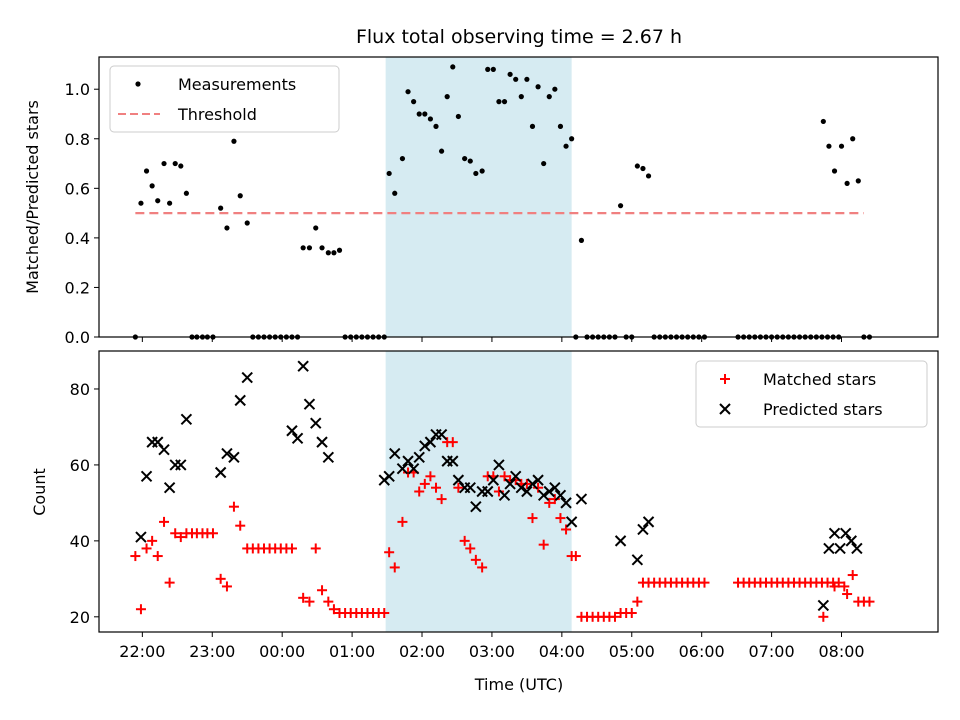 The width and height of the screenshot is (960, 720). What do you see at coordinates (84, 503) in the screenshot?
I see `bottom-y-ticks: 20 40 60 80` at bounding box center [84, 503].